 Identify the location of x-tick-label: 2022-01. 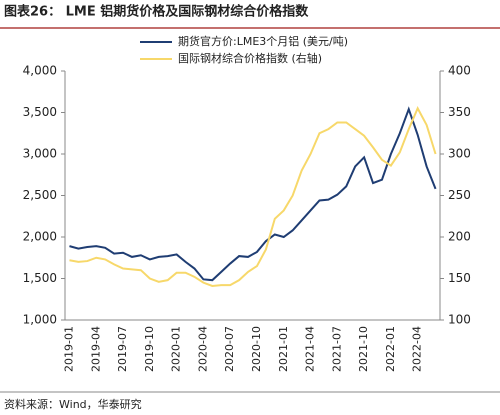
(390, 349).